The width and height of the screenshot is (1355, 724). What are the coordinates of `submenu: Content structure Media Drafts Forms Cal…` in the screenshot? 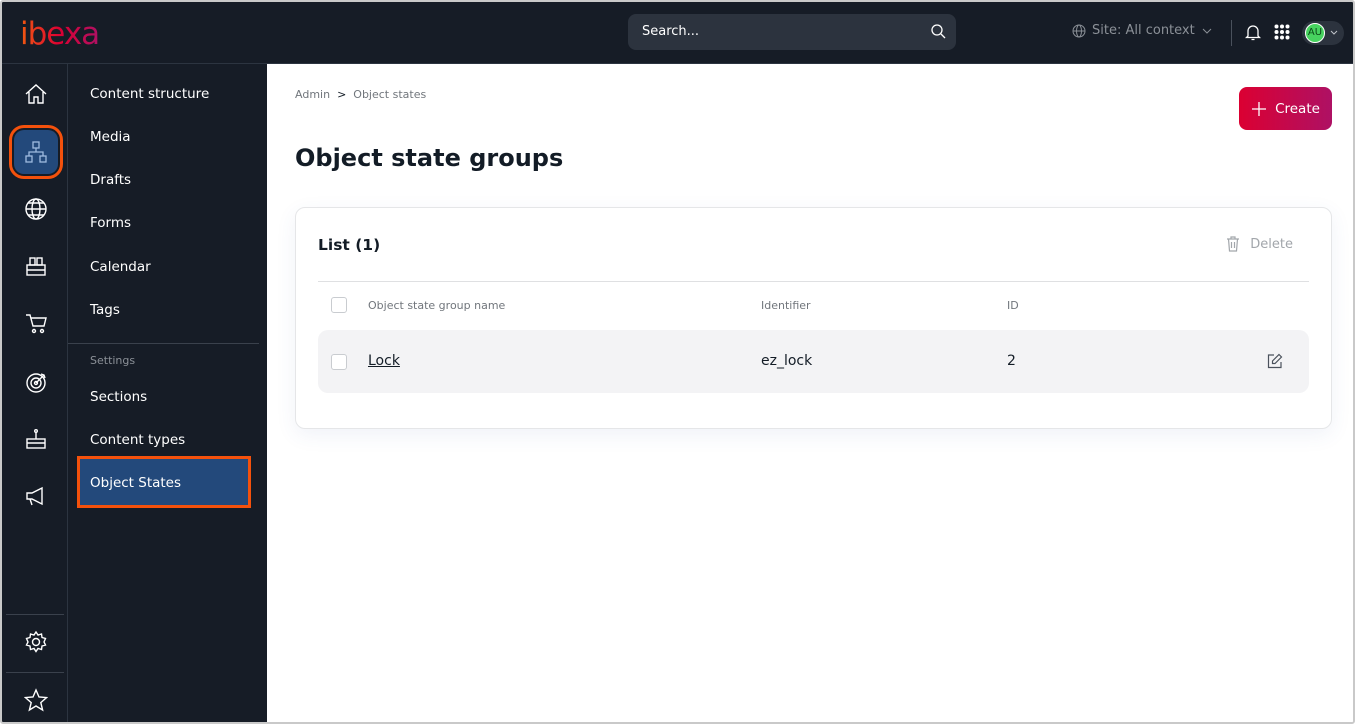 It's located at (167, 393).